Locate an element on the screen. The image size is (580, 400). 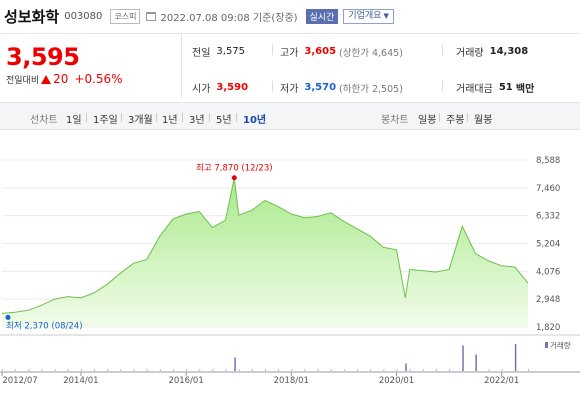
period-1d: 1일 is located at coordinates (74, 120).